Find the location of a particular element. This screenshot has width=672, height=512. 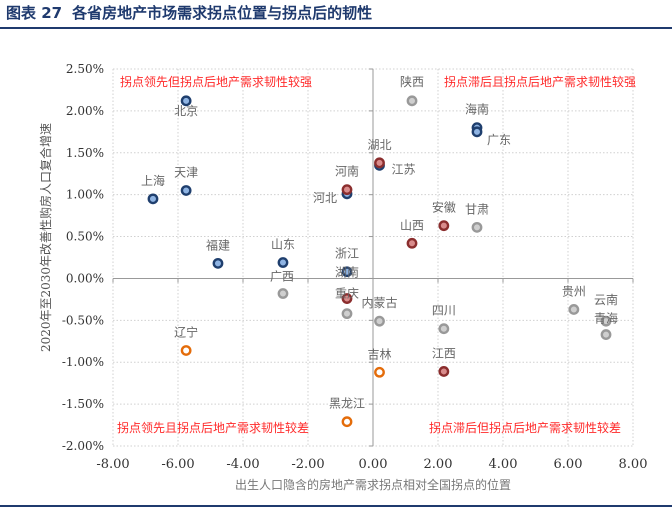

x-tick-label: 6.00 is located at coordinates (568, 464).